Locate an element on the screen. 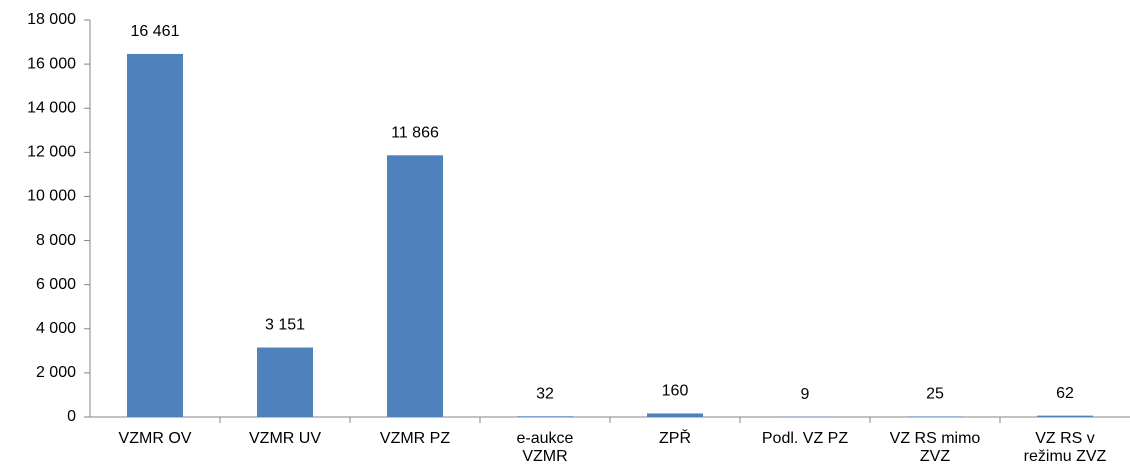 This screenshot has width=1130, height=475. y-tick-label: 4 000 is located at coordinates (56, 328).